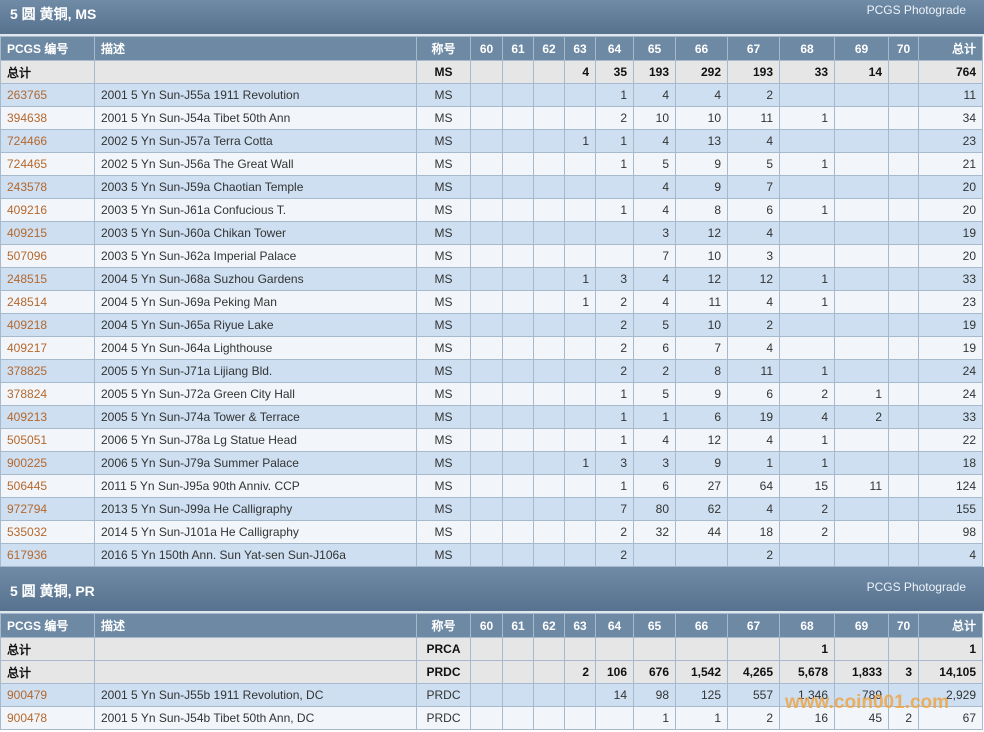  I want to click on pcgs-number: 409216, so click(27, 210).